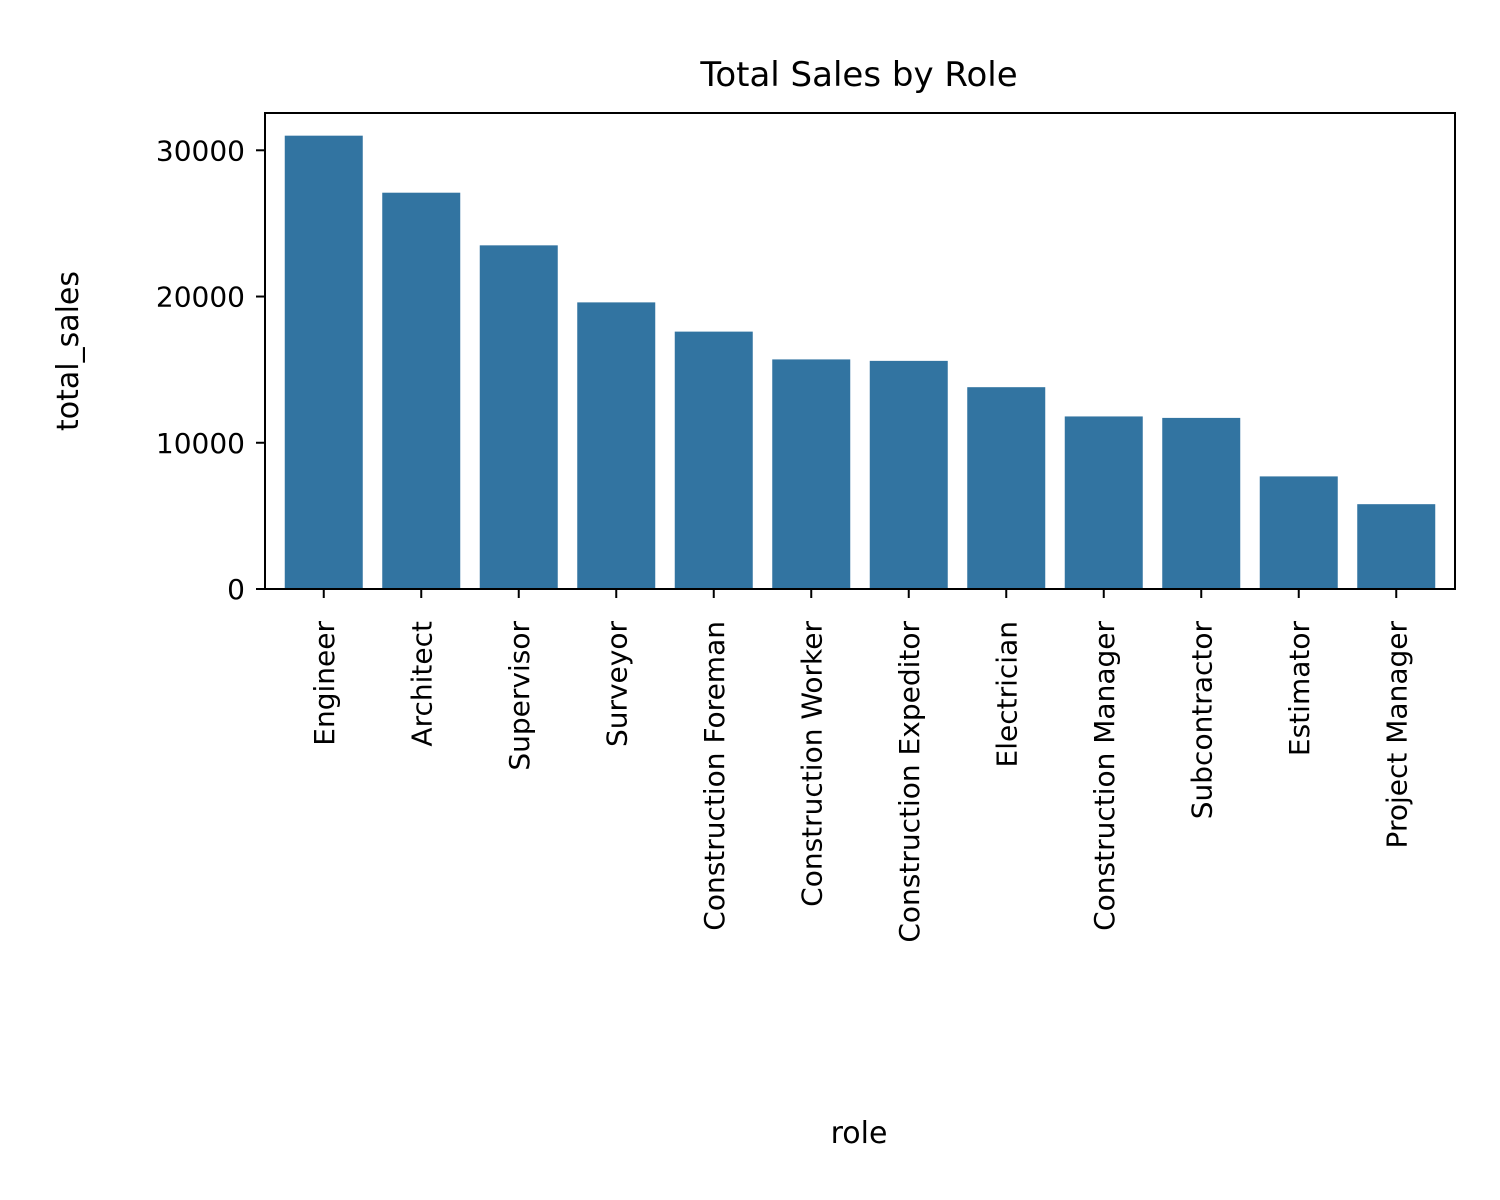  I want to click on bar-project-manager, so click(1396, 546).